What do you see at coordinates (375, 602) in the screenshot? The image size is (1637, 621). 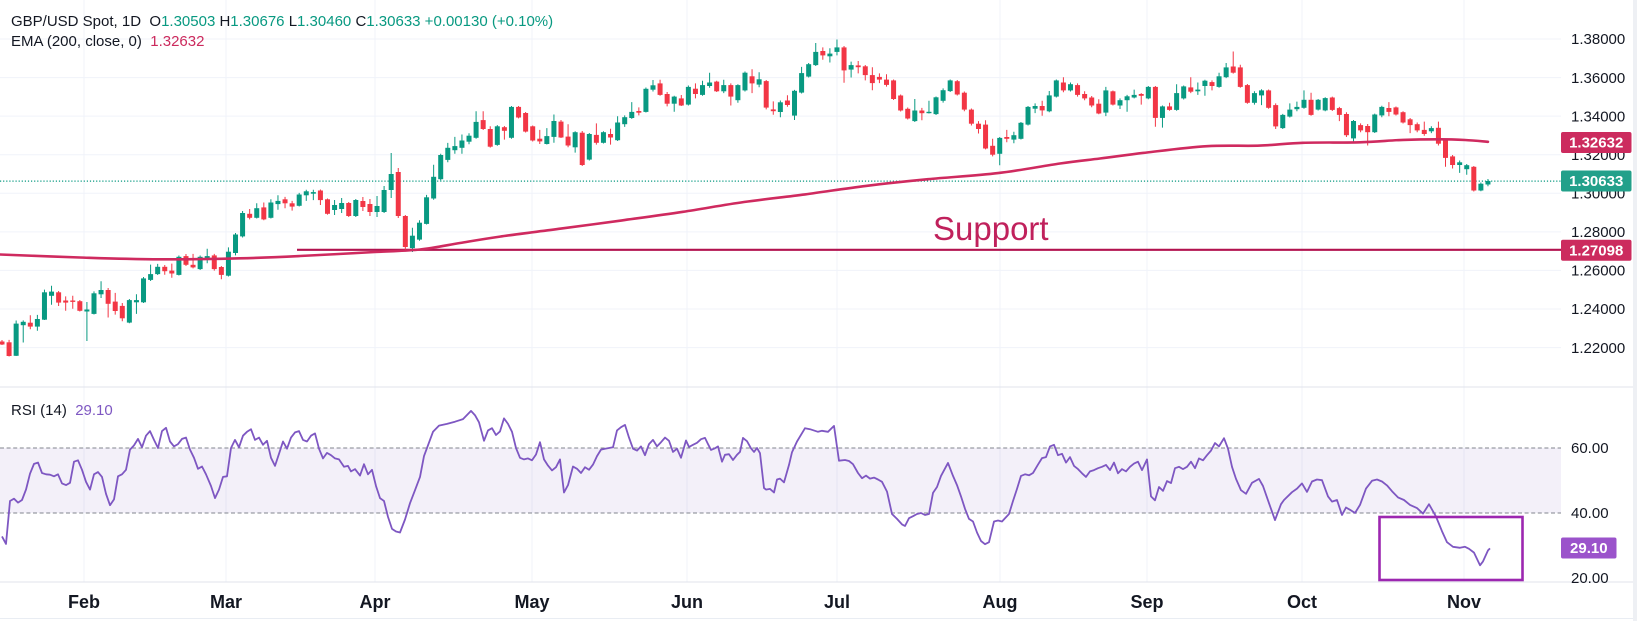 I see `svg-text: Apr` at bounding box center [375, 602].